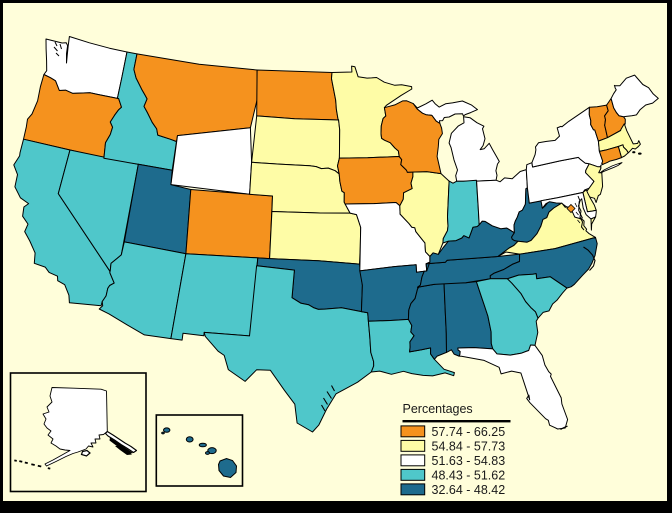 Image resolution: width=672 pixels, height=513 pixels. What do you see at coordinates (469, 446) in the screenshot?
I see `svg-text: 54.84 - 57.73` at bounding box center [469, 446].